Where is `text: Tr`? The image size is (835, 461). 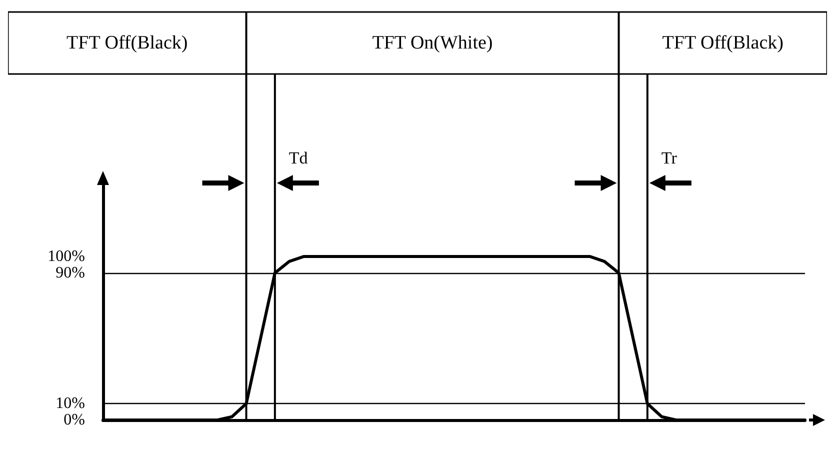
text: Tr is located at coordinates (669, 158).